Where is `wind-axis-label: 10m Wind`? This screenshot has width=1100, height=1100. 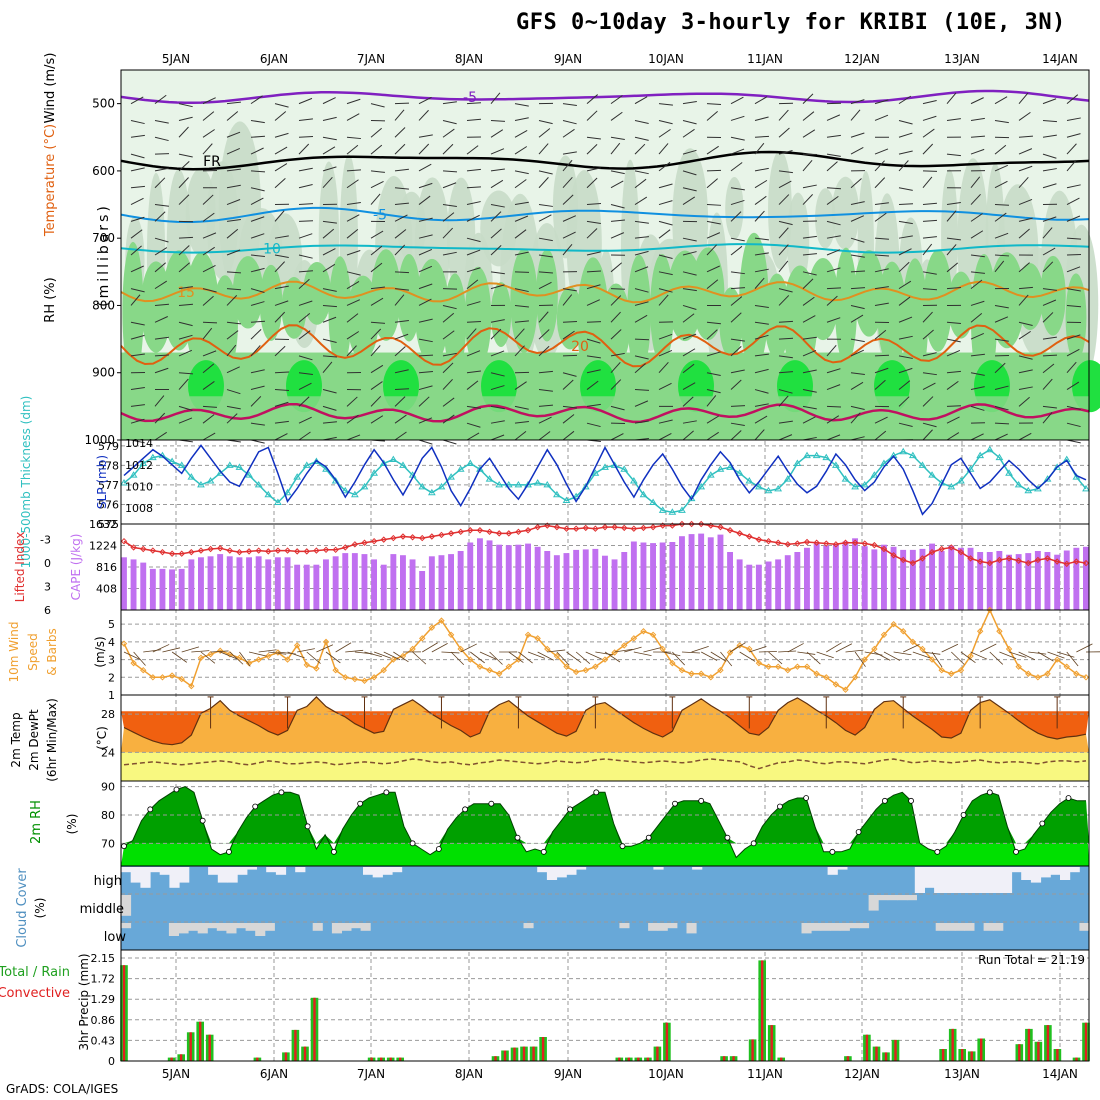 wind-axis-label: 10m Wind is located at coordinates (14, 652).